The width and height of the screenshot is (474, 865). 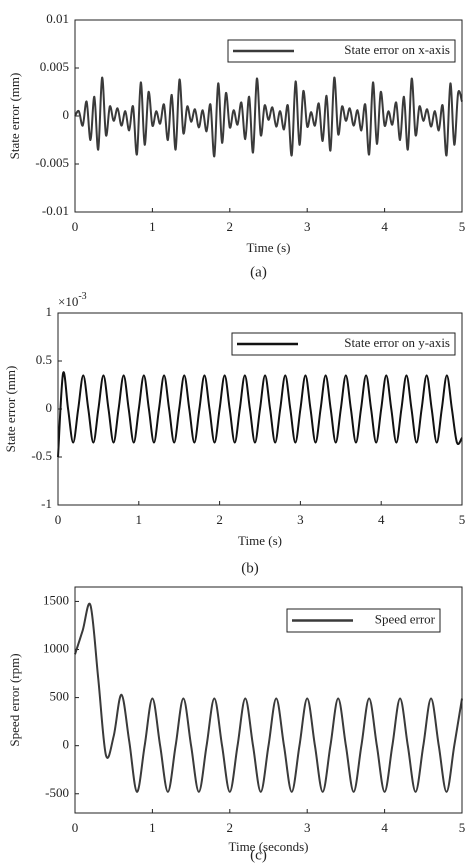 I want to click on y-multiplier-exponent: -3, so click(x=82, y=296).